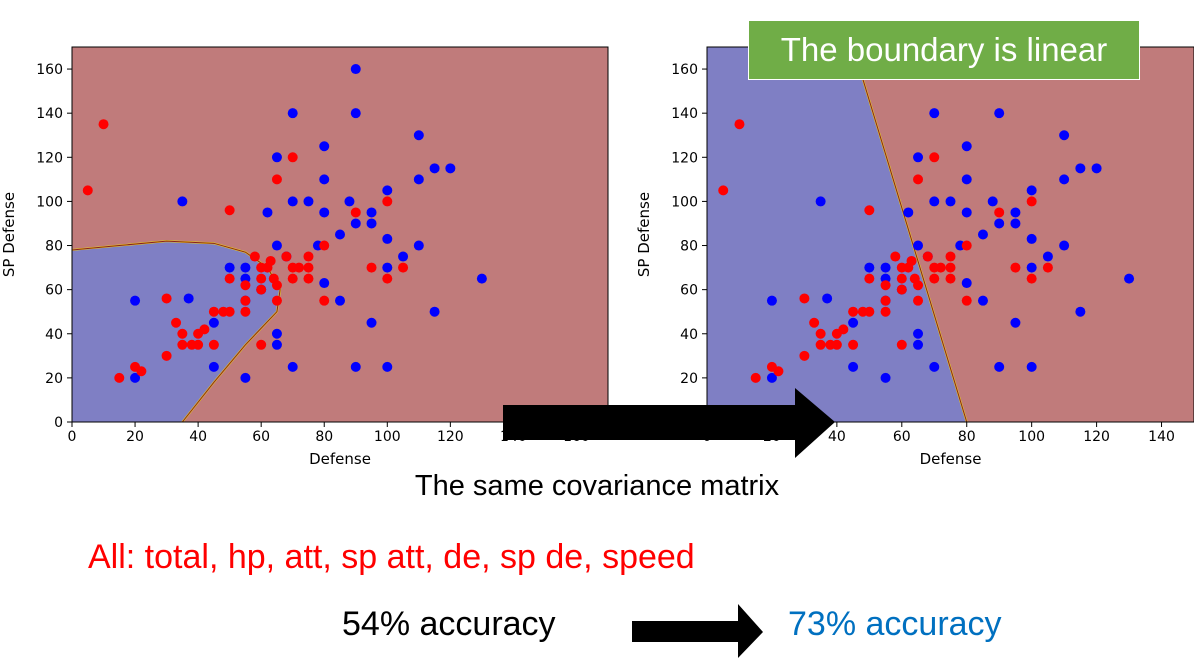 The width and height of the screenshot is (1194, 665). What do you see at coordinates (198, 437) in the screenshot?
I see `x-tick-label: 40` at bounding box center [198, 437].